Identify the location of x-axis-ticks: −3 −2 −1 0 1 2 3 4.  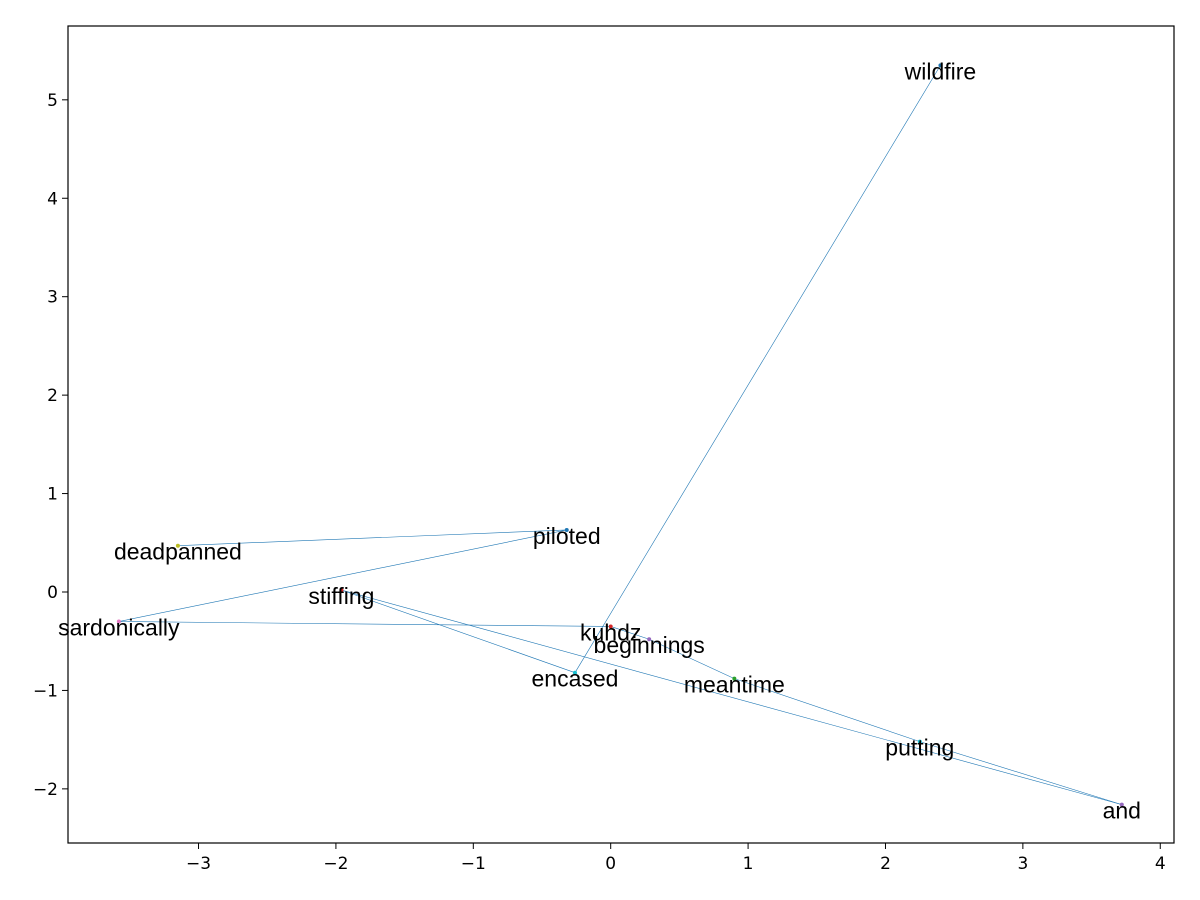
(676, 858).